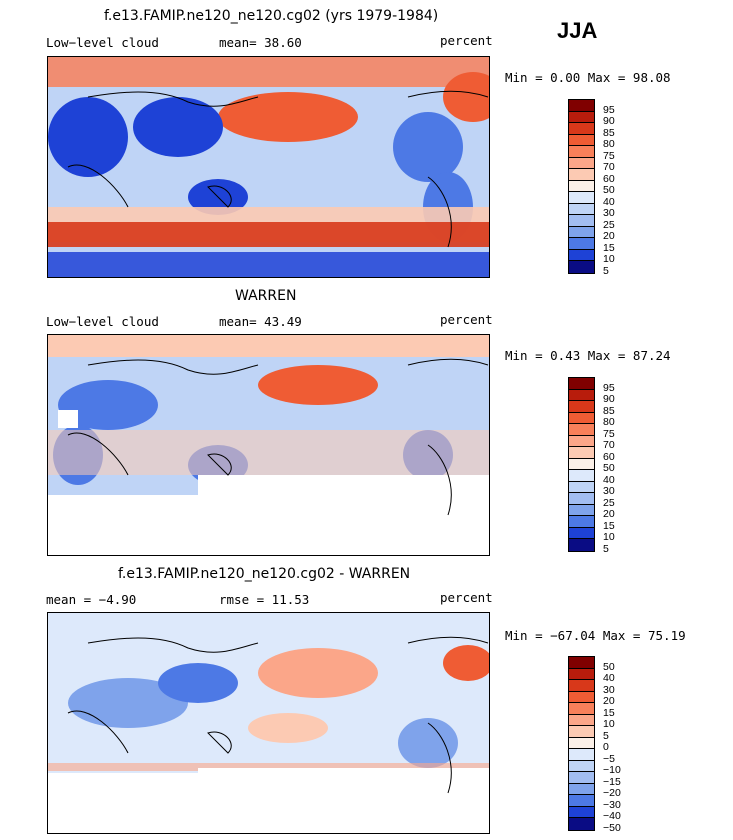  Describe the element at coordinates (588, 355) in the screenshot. I see `panel2-minmax-label: Min = 0.43 Max = 87.24` at that location.